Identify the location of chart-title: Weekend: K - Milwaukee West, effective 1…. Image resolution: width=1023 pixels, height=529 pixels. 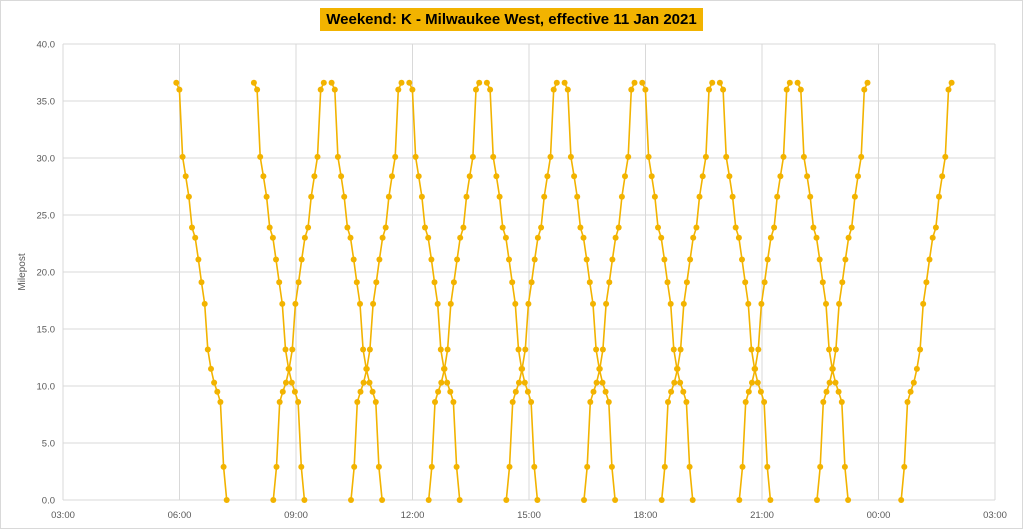
(511, 19).